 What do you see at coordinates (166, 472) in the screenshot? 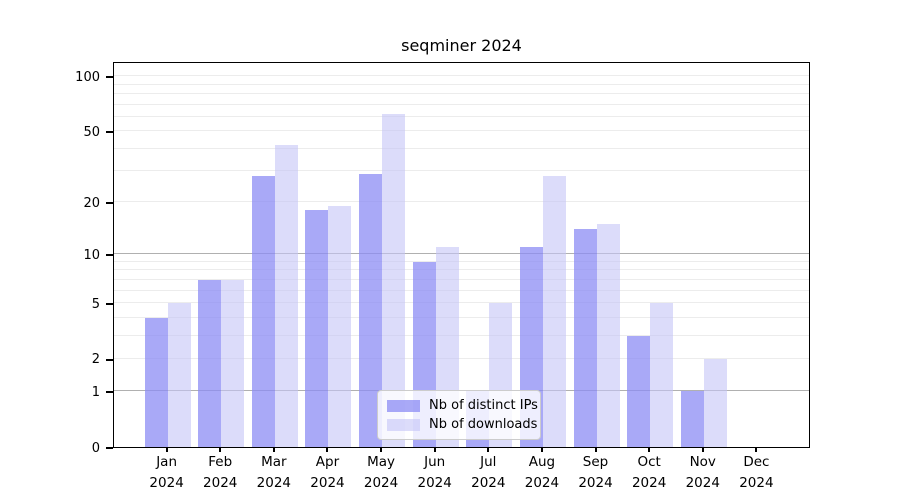
I see `x-tick-label: Jan 2024` at bounding box center [166, 472].